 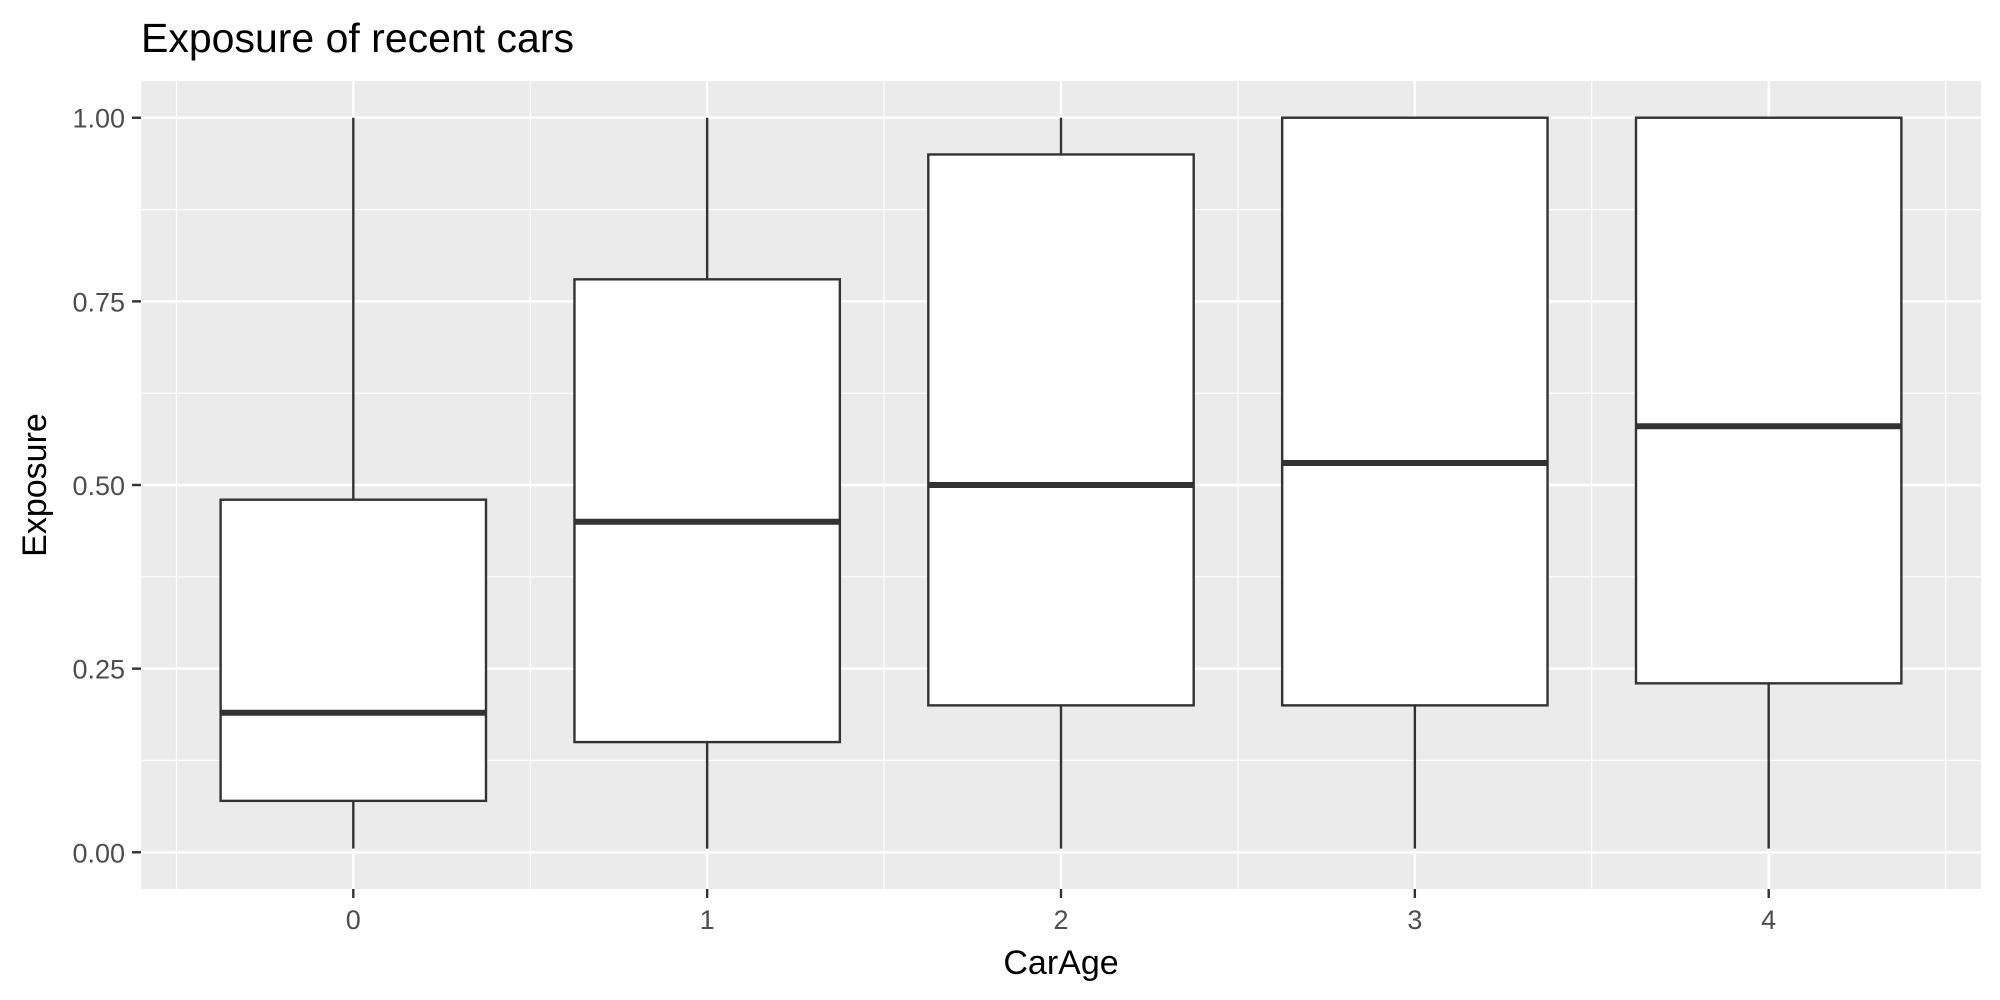 I want to click on x-tick-label: 4, so click(x=1768, y=920).